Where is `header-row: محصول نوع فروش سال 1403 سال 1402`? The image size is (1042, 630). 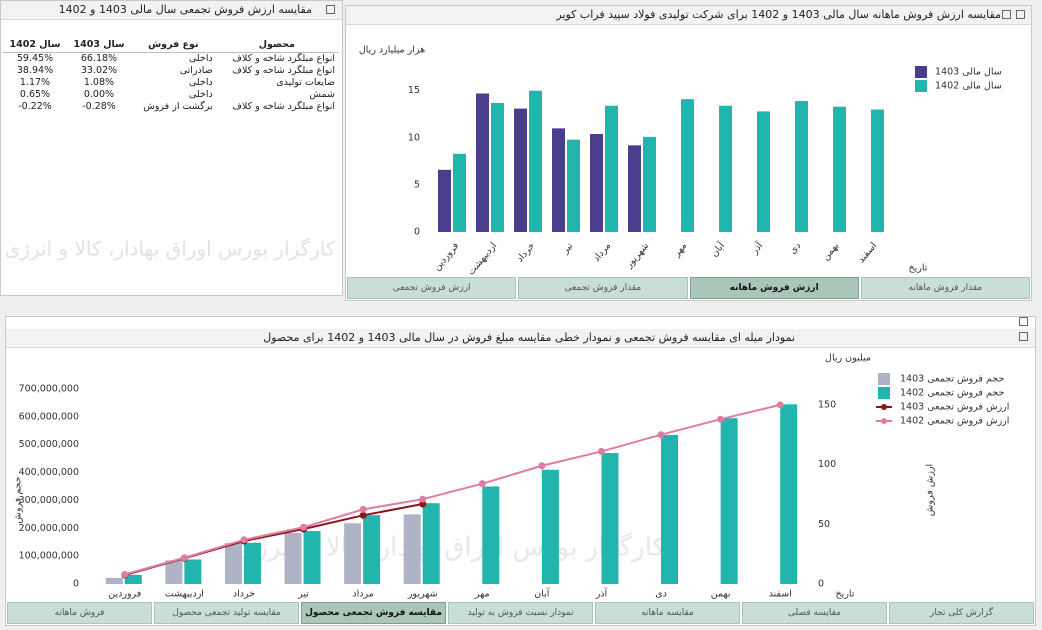
header-row: محصول نوع فروش سال 1403 سال 1402 is located at coordinates (170, 45).